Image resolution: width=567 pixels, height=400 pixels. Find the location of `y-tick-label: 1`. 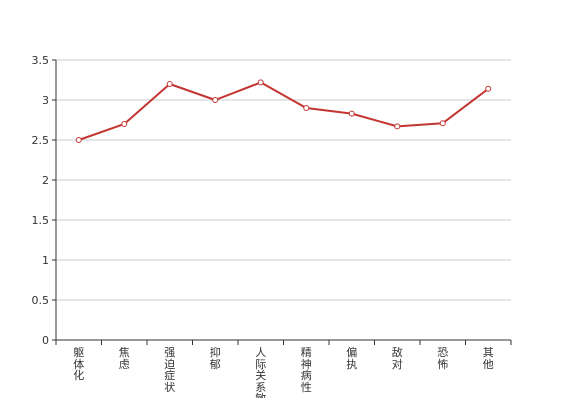

y-tick-label: 1 is located at coordinates (45, 260).